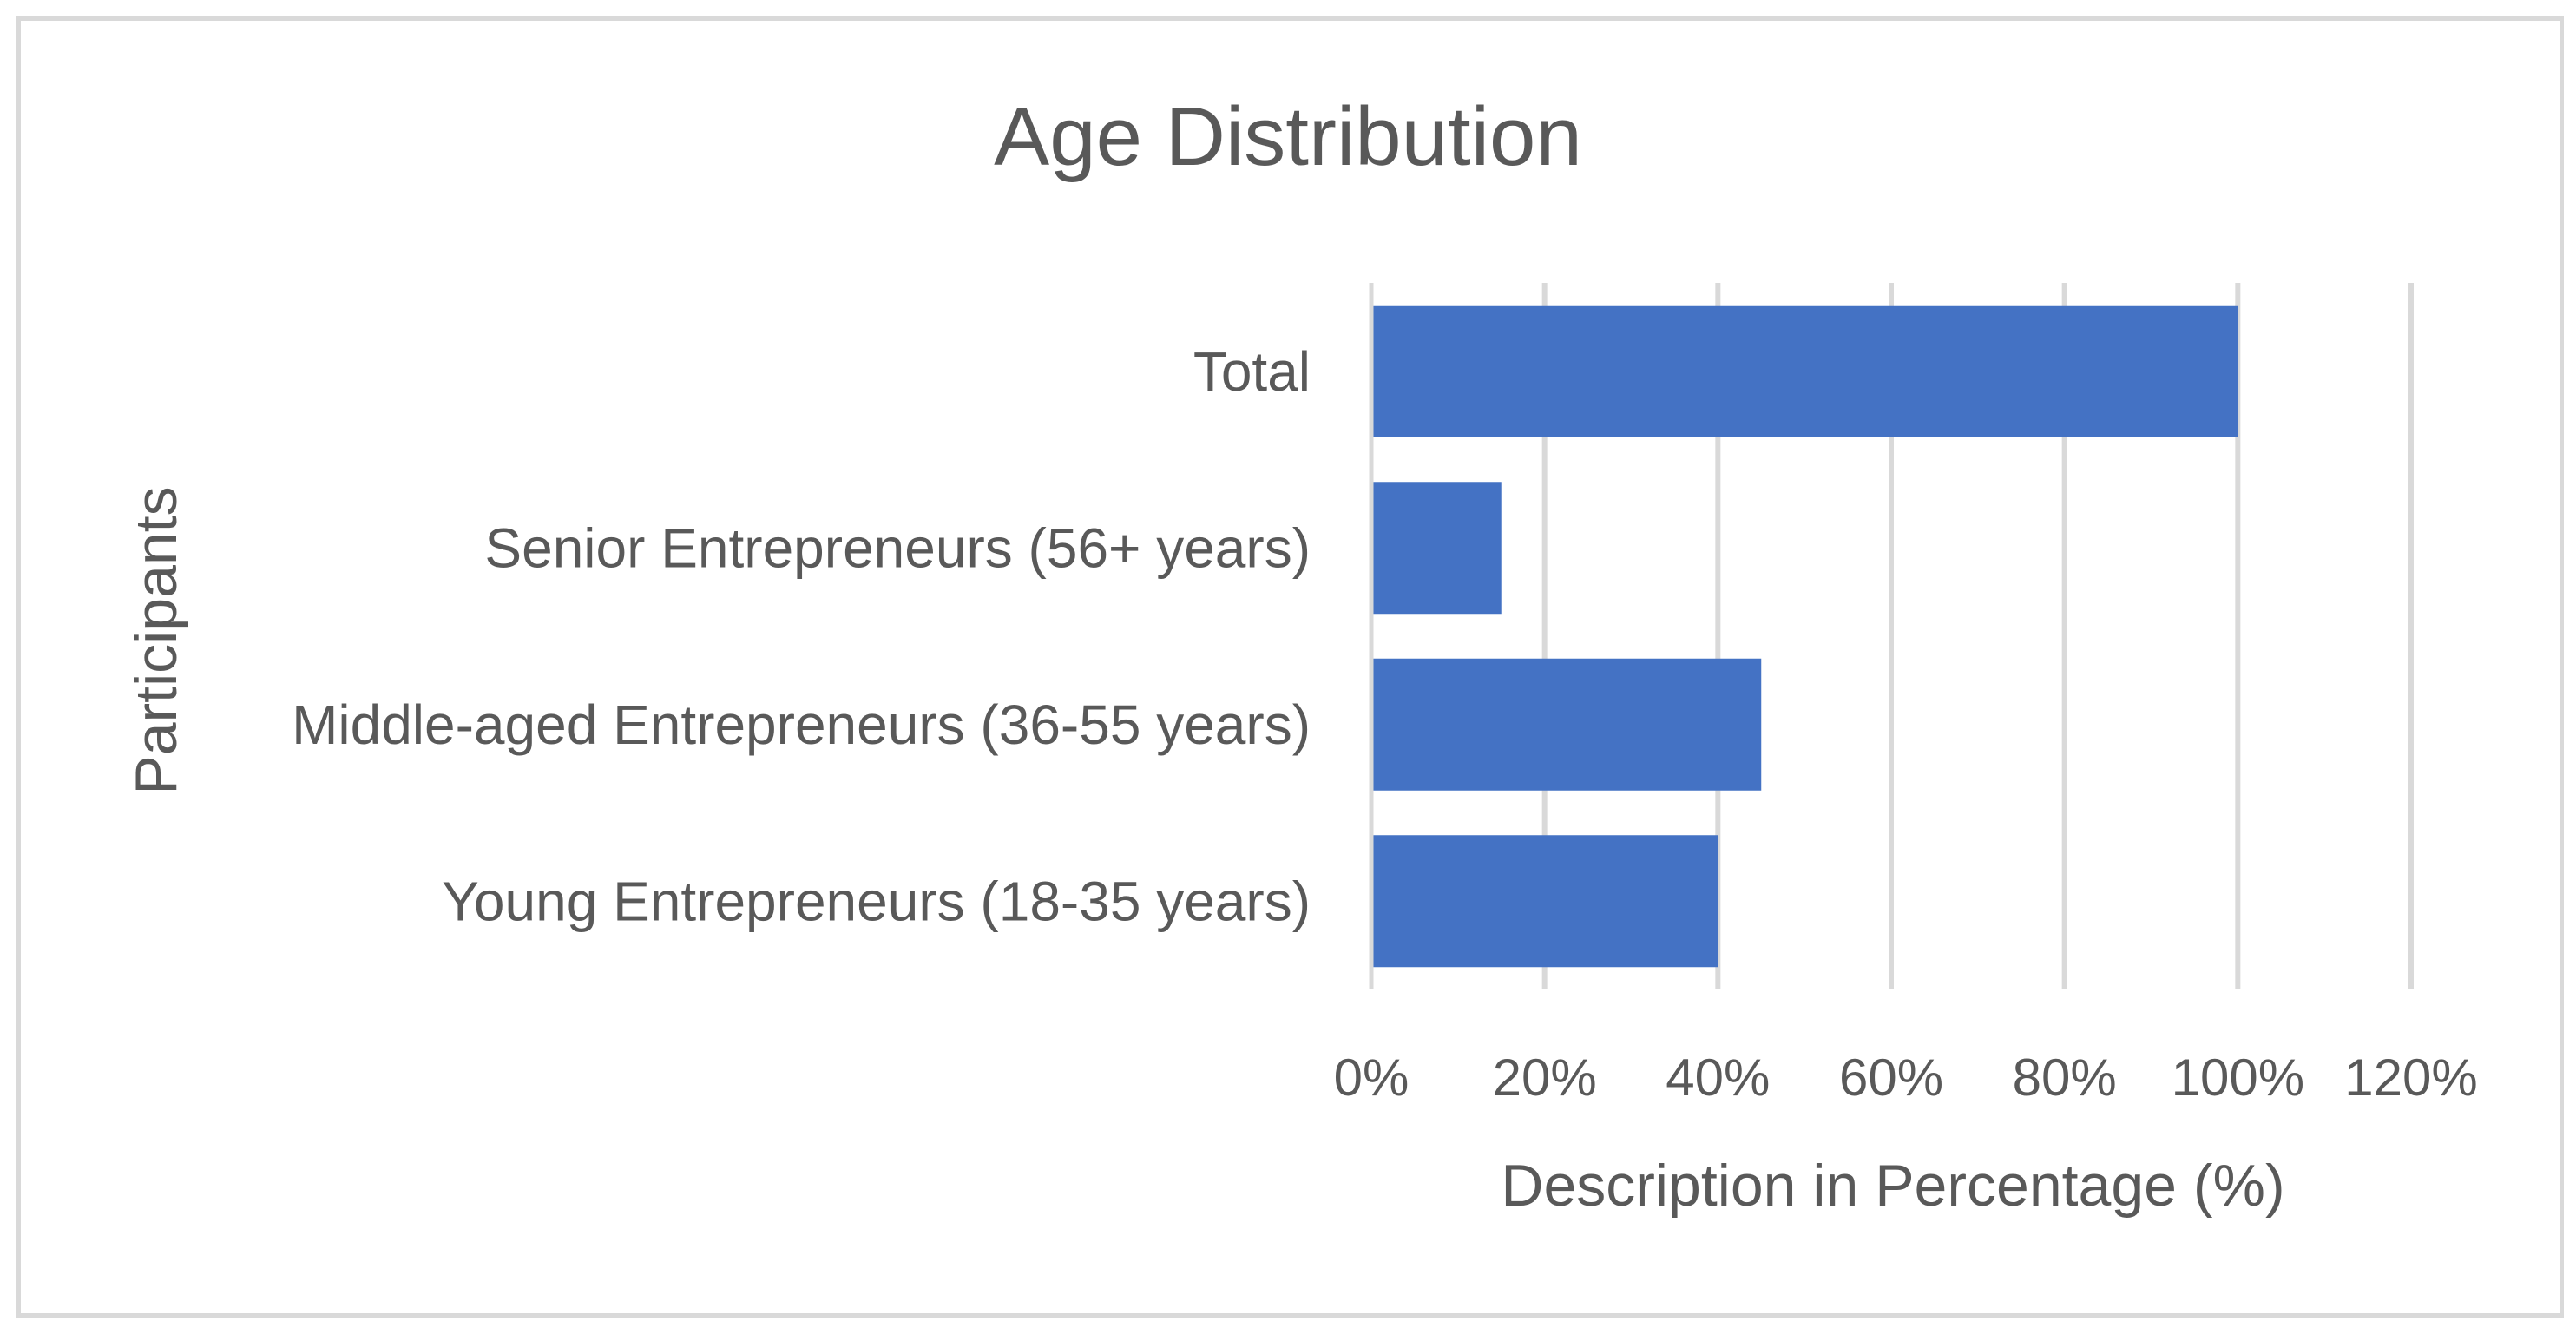 This screenshot has width=2576, height=1341. I want to click on category-label: Total, so click(1252, 371).